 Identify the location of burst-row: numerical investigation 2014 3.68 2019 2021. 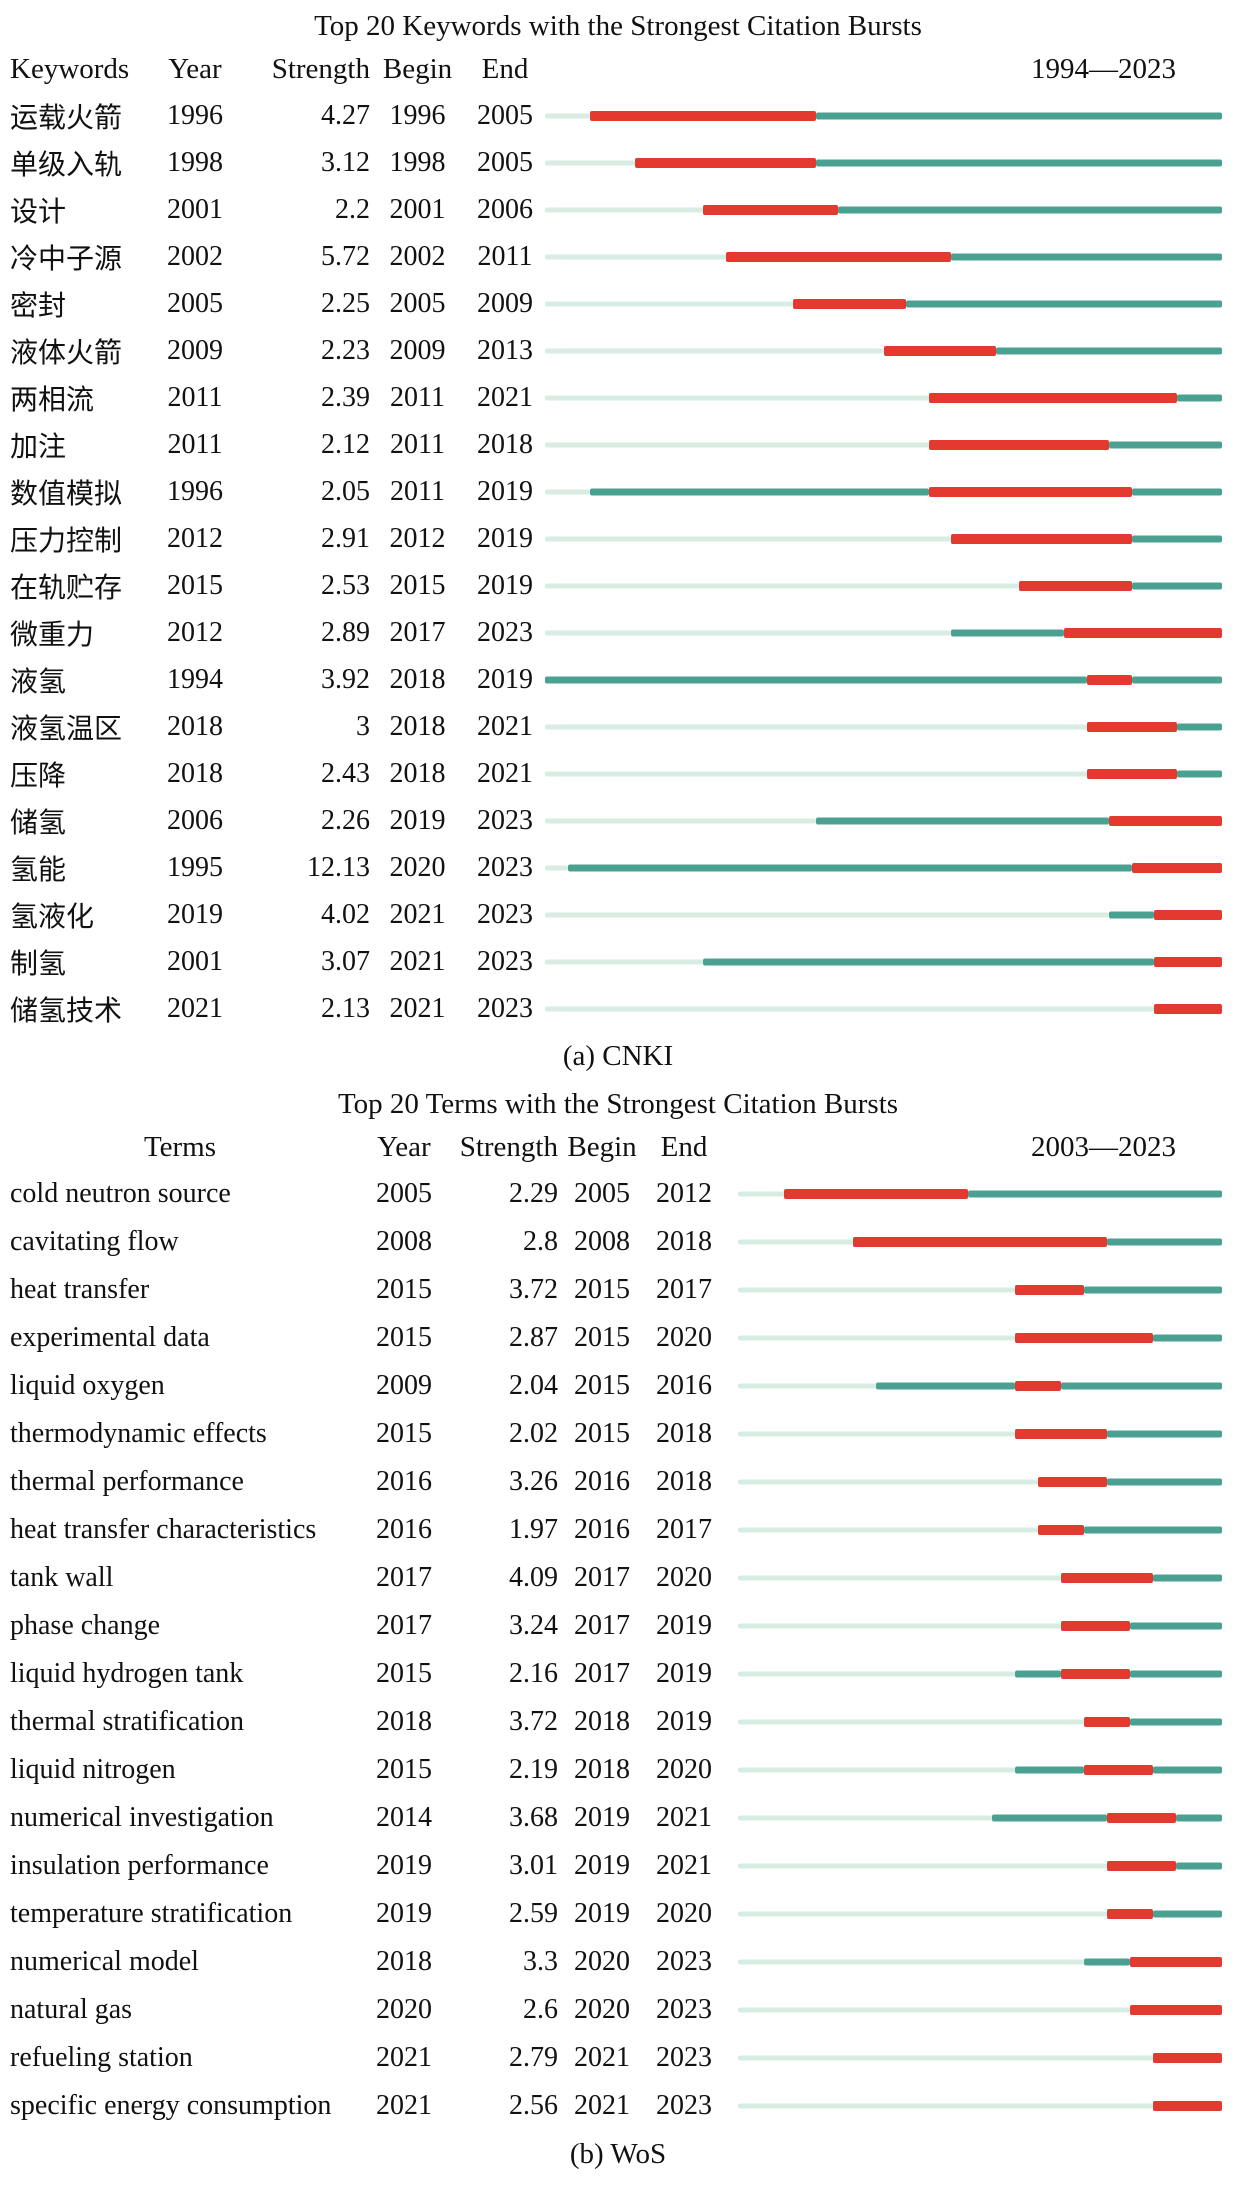
(618, 1818).